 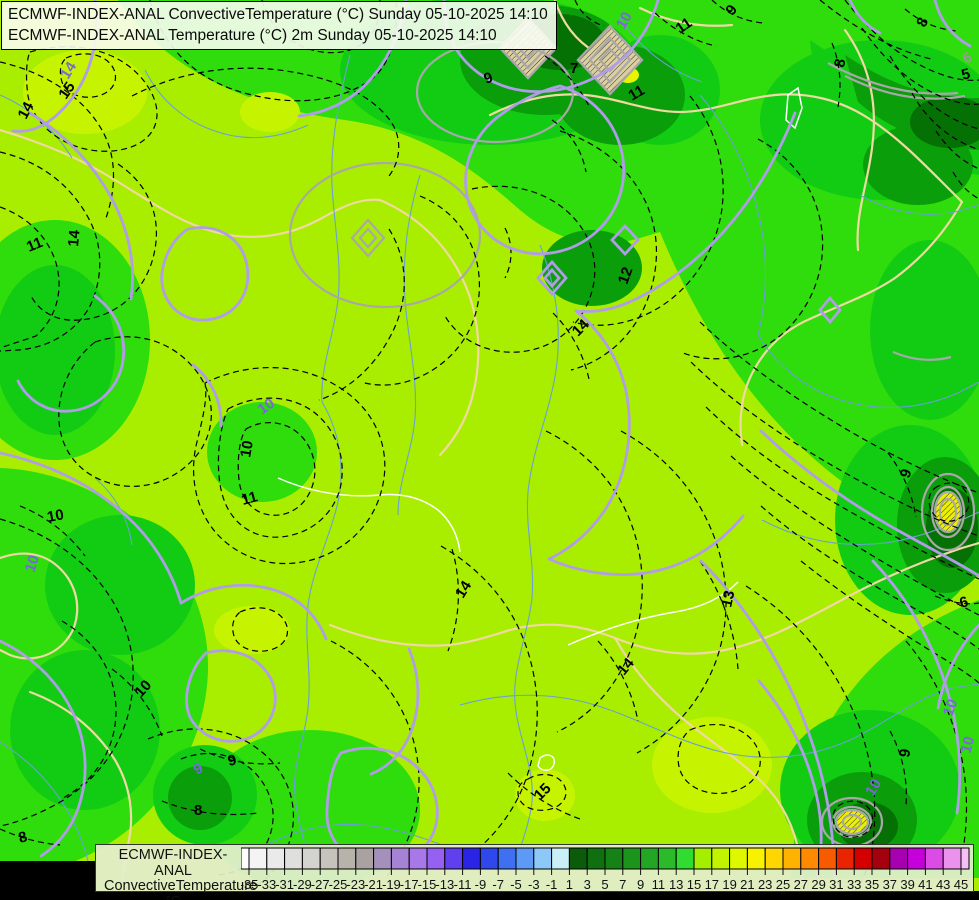 What do you see at coordinates (712, 884) in the screenshot?
I see `colorbar-tick-label: 17` at bounding box center [712, 884].